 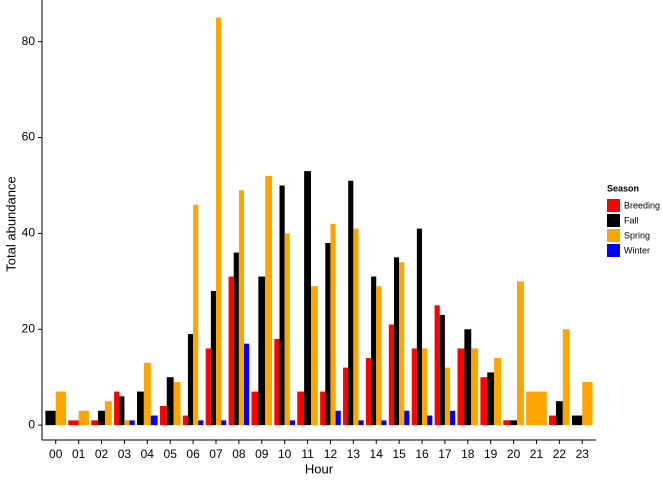 What do you see at coordinates (319, 468) in the screenshot?
I see `x-axis-label: Hour` at bounding box center [319, 468].